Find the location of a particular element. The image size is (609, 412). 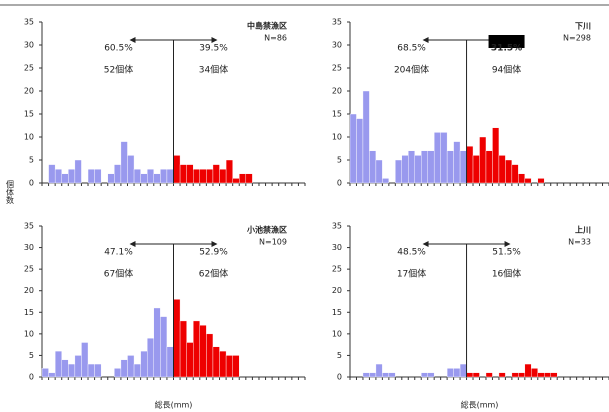

left-count: 17個体 is located at coordinates (411, 274).